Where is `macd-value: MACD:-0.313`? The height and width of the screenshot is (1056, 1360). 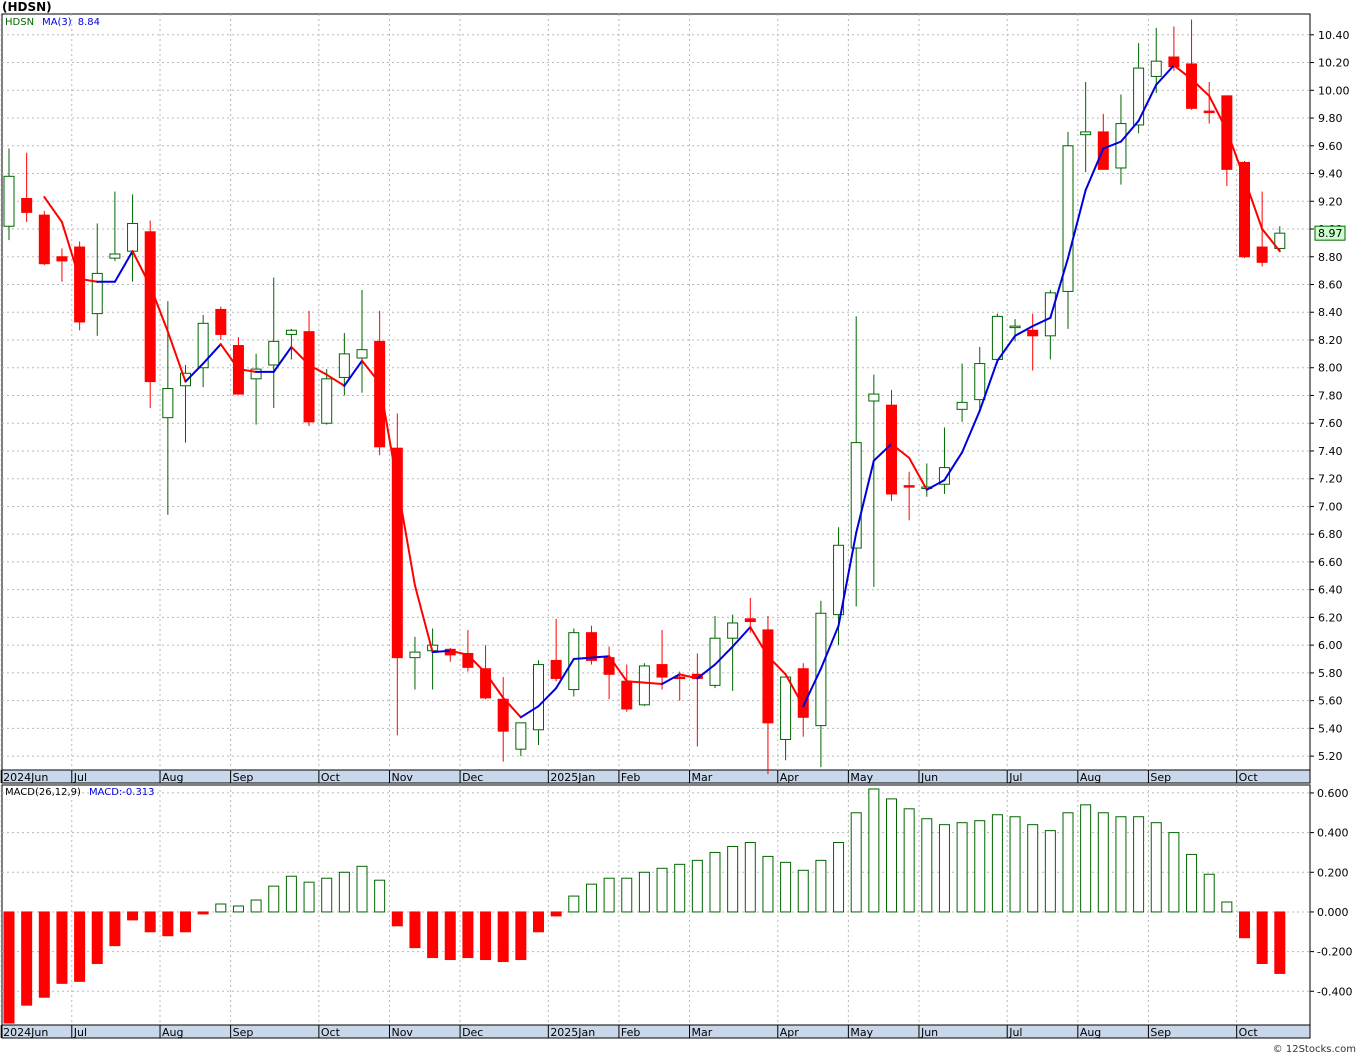
macd-value: MACD:-0.313 is located at coordinates (122, 792).